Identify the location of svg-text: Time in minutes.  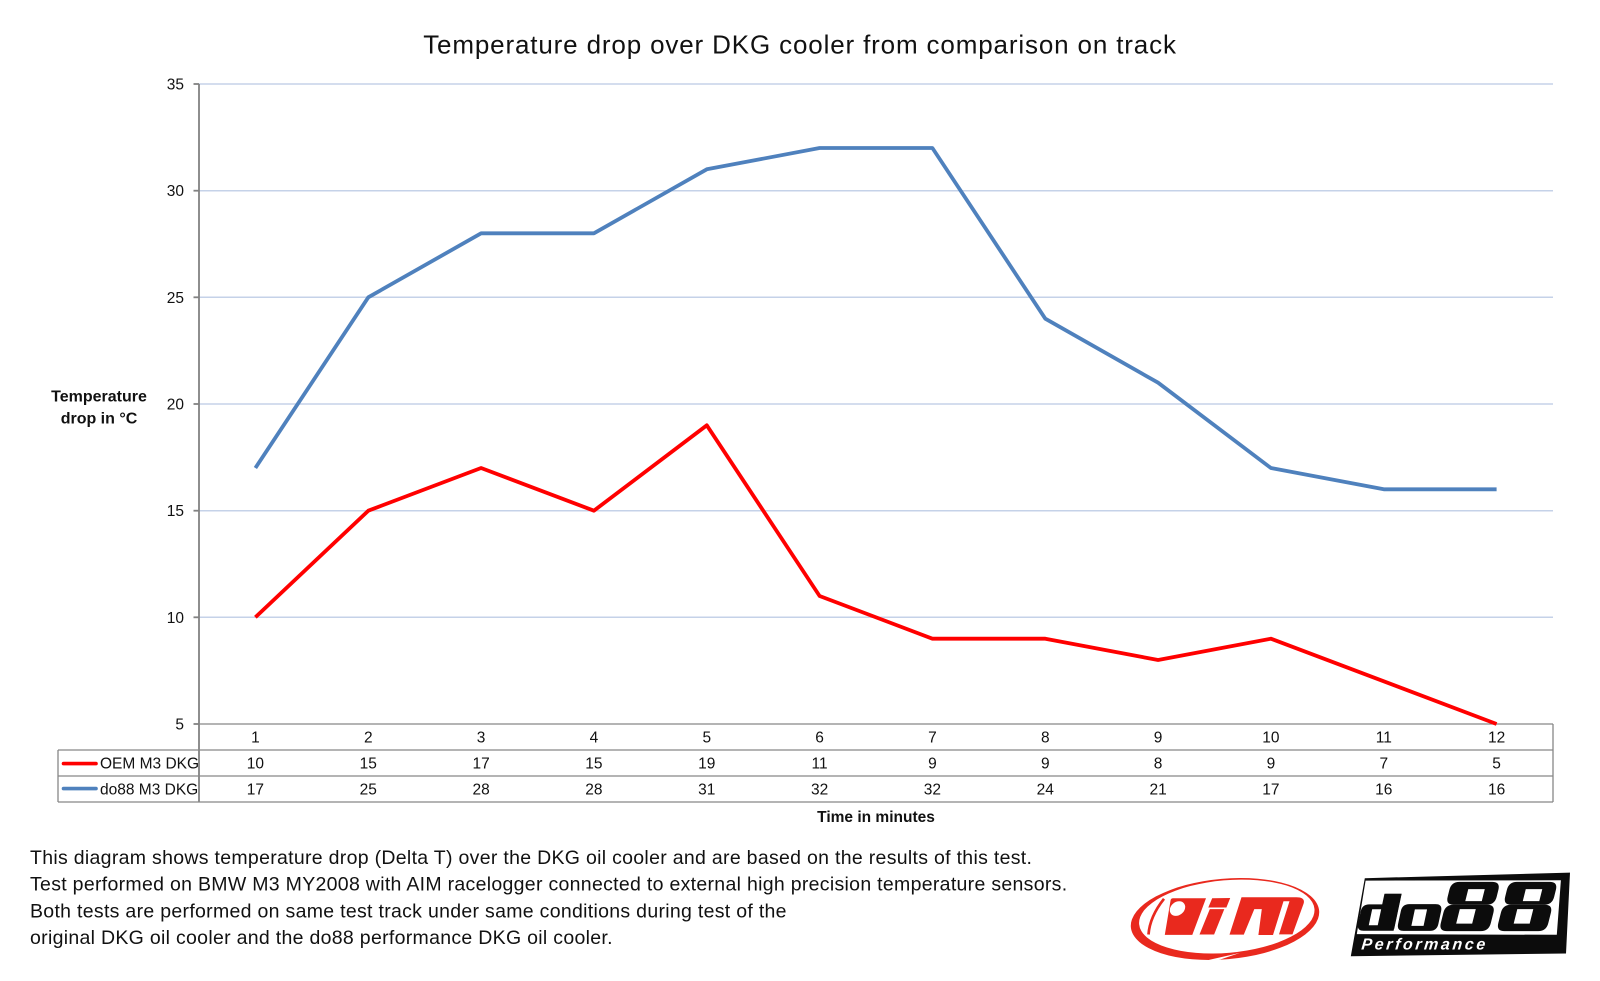
(876, 817).